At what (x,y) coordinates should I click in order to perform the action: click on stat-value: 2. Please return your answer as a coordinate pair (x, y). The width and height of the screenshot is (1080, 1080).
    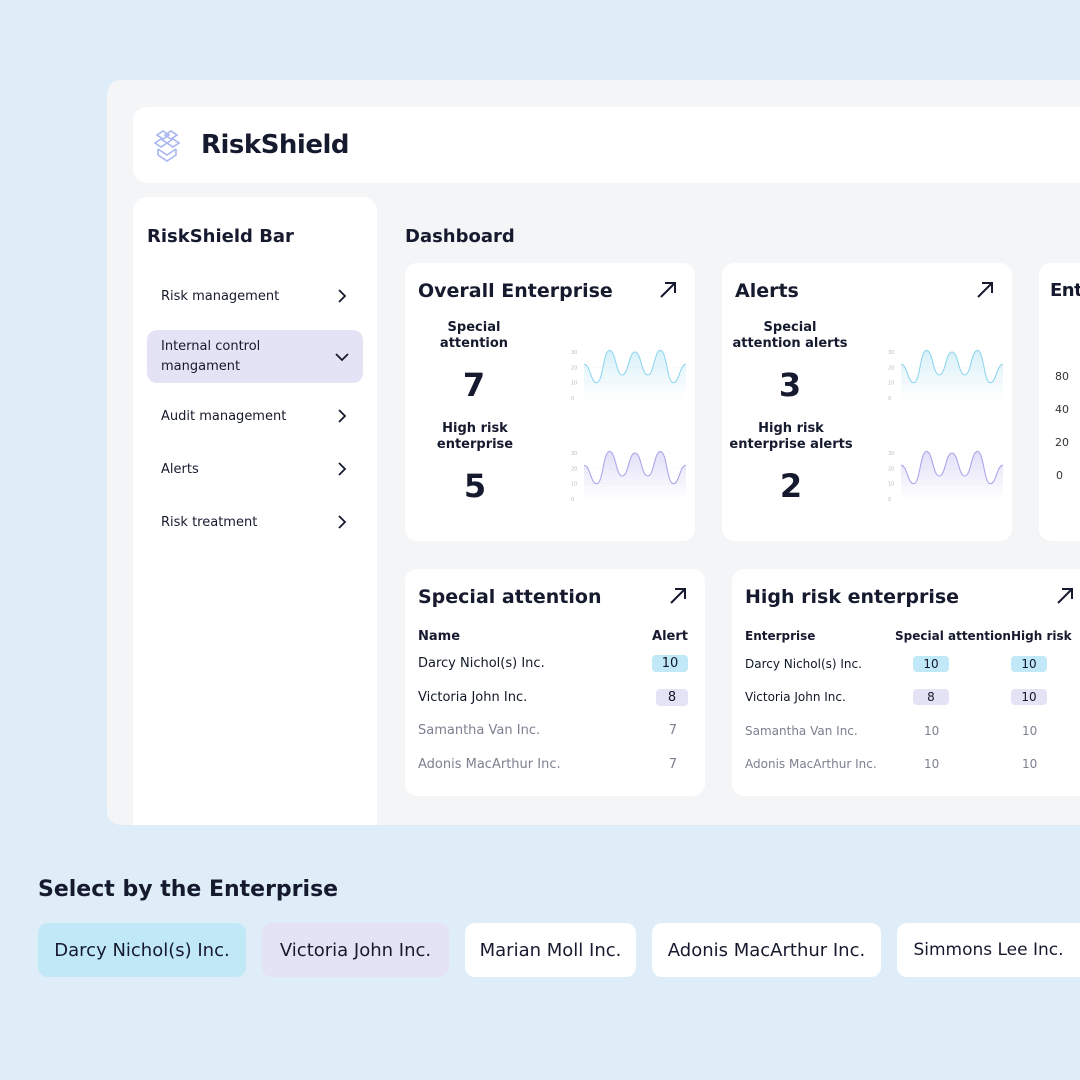
    Looking at the image, I should click on (791, 486).